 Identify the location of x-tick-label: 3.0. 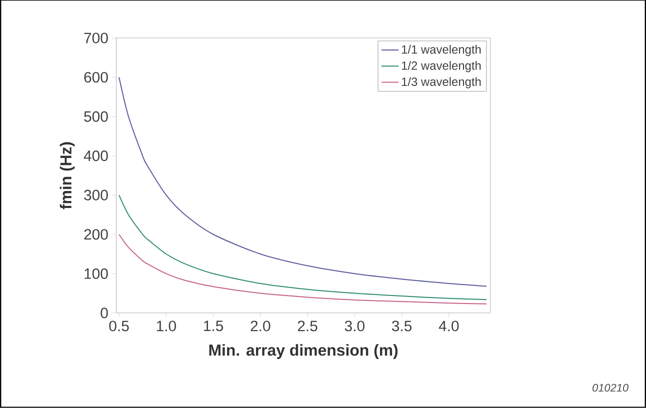
(354, 326).